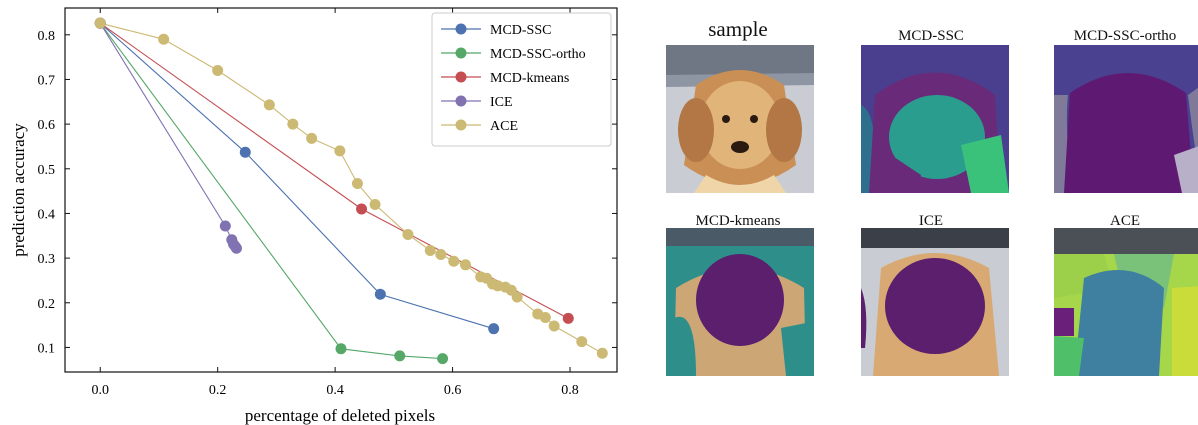 Image resolution: width=1198 pixels, height=425 pixels. Describe the element at coordinates (218, 390) in the screenshot. I see `x-tick-label: 0.2` at that location.